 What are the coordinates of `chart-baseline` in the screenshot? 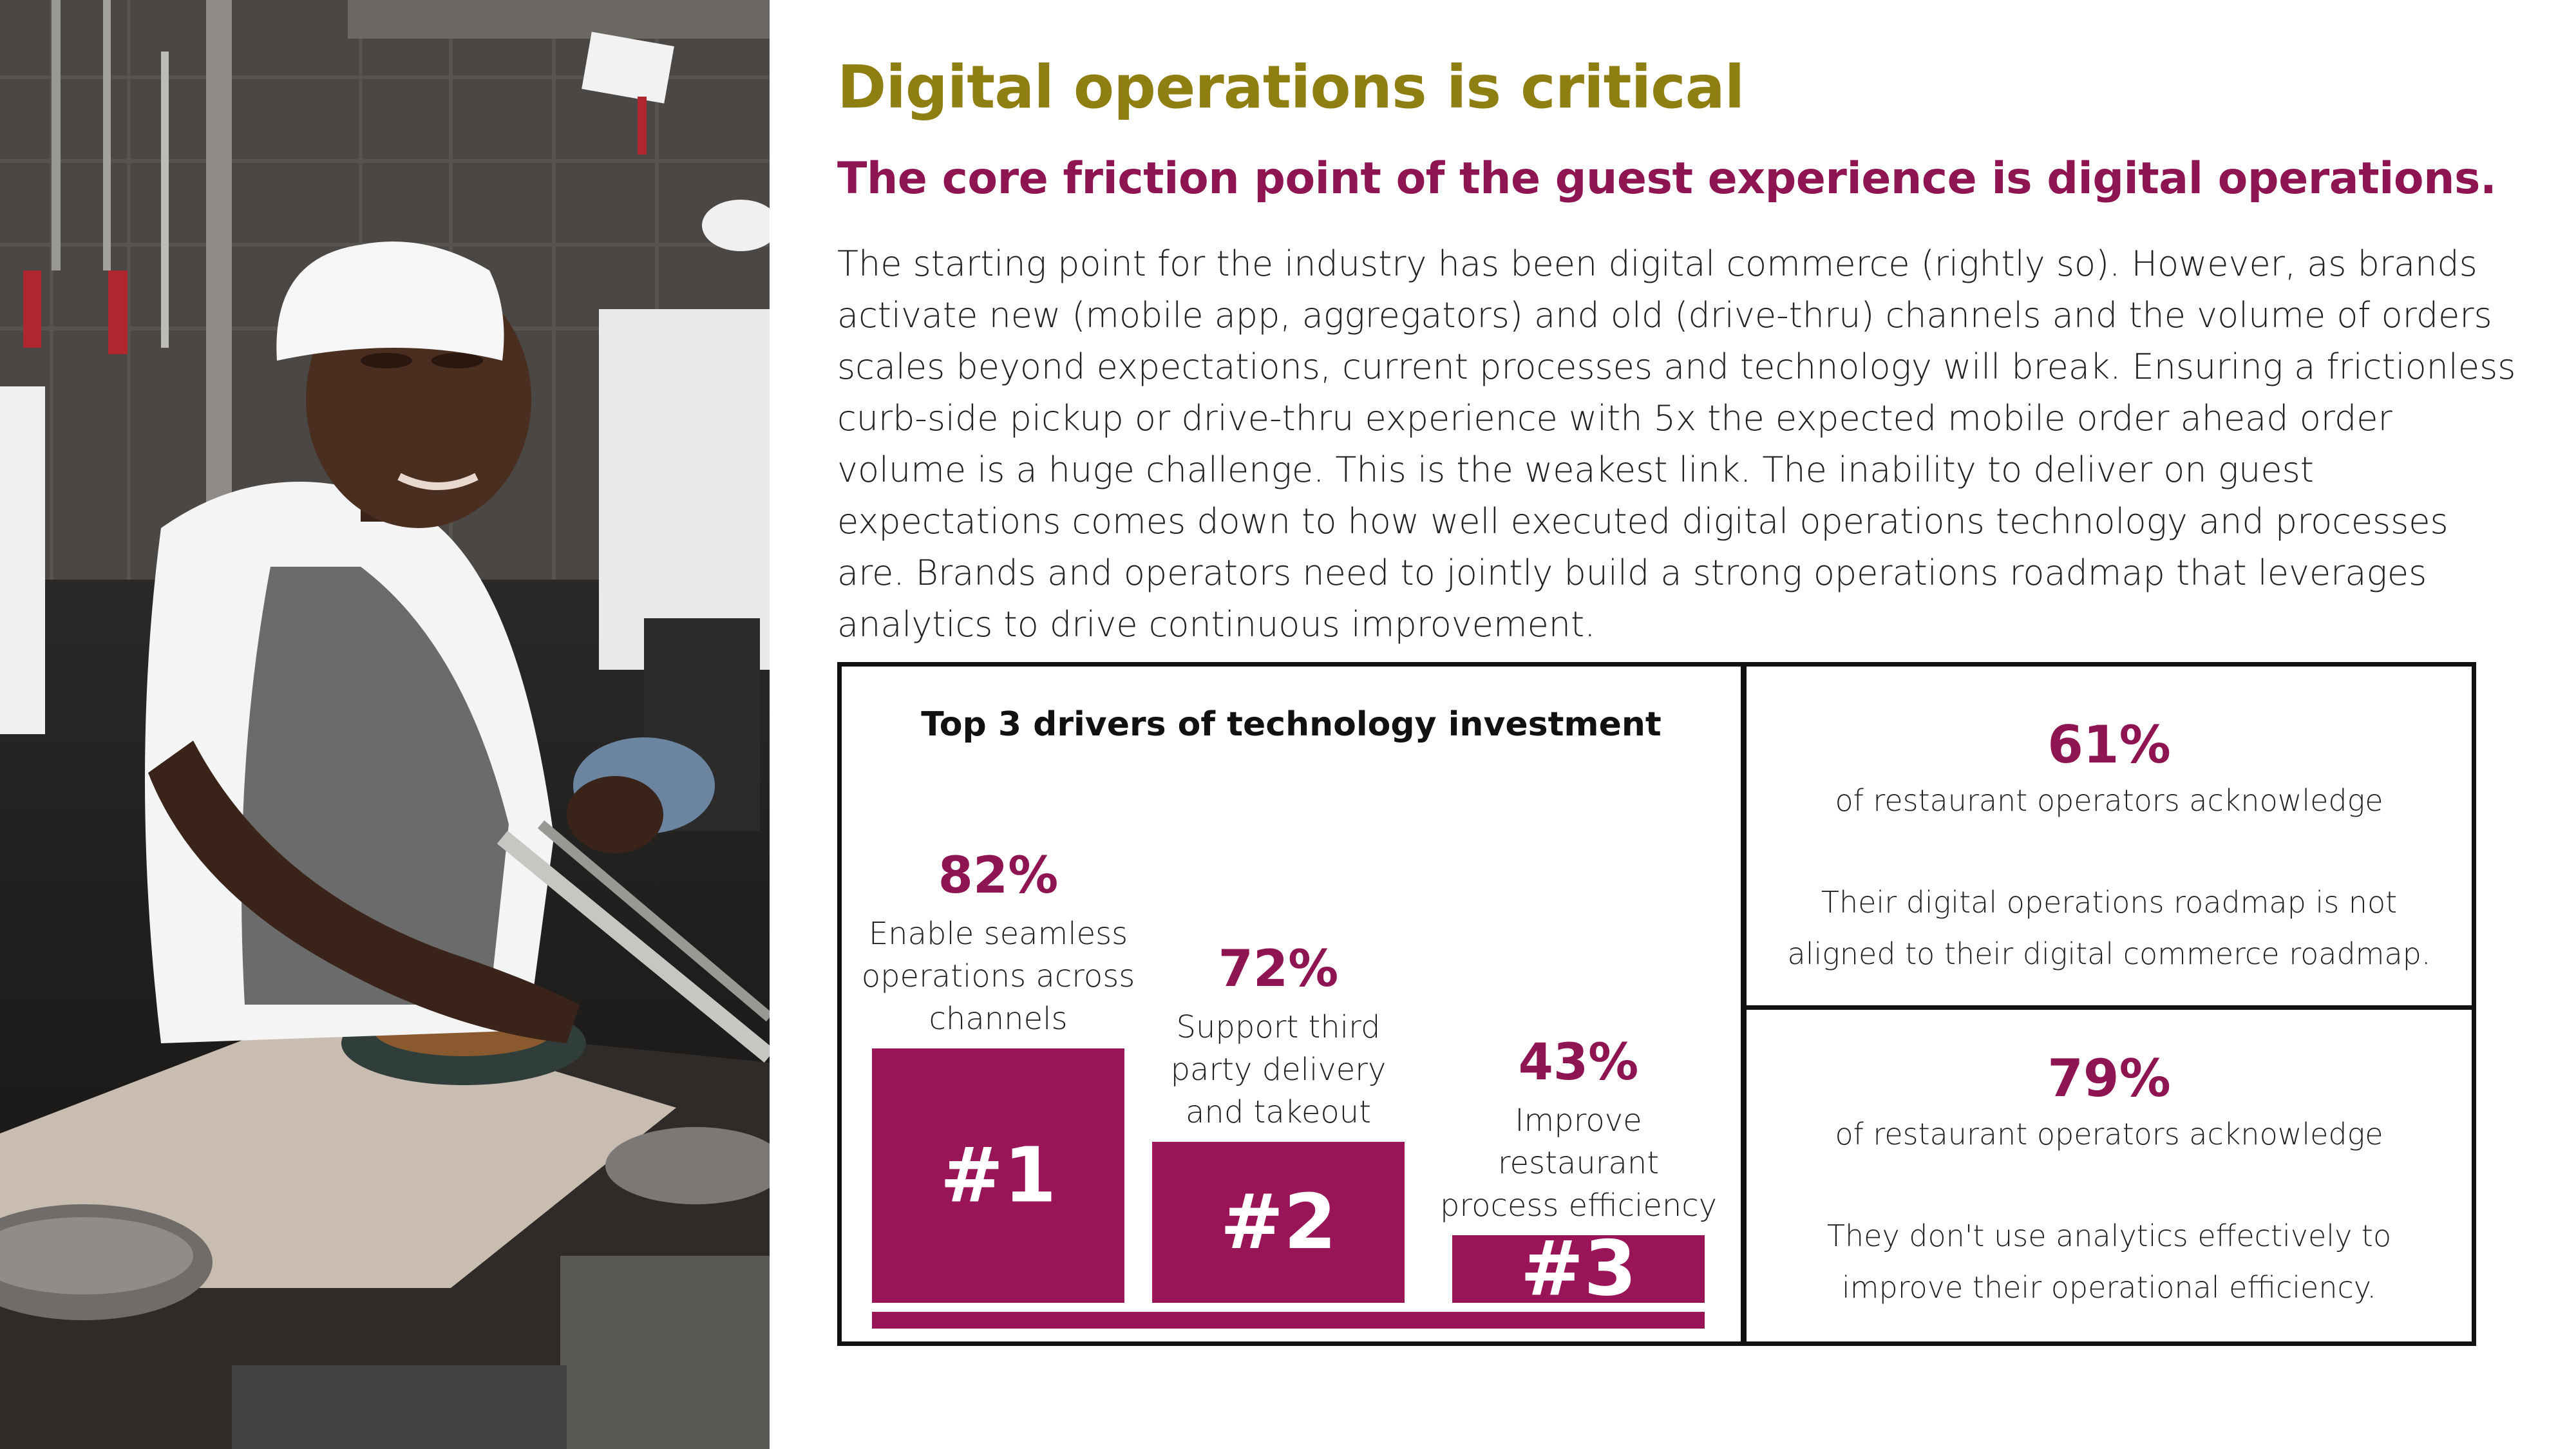 It's located at (1288, 1320).